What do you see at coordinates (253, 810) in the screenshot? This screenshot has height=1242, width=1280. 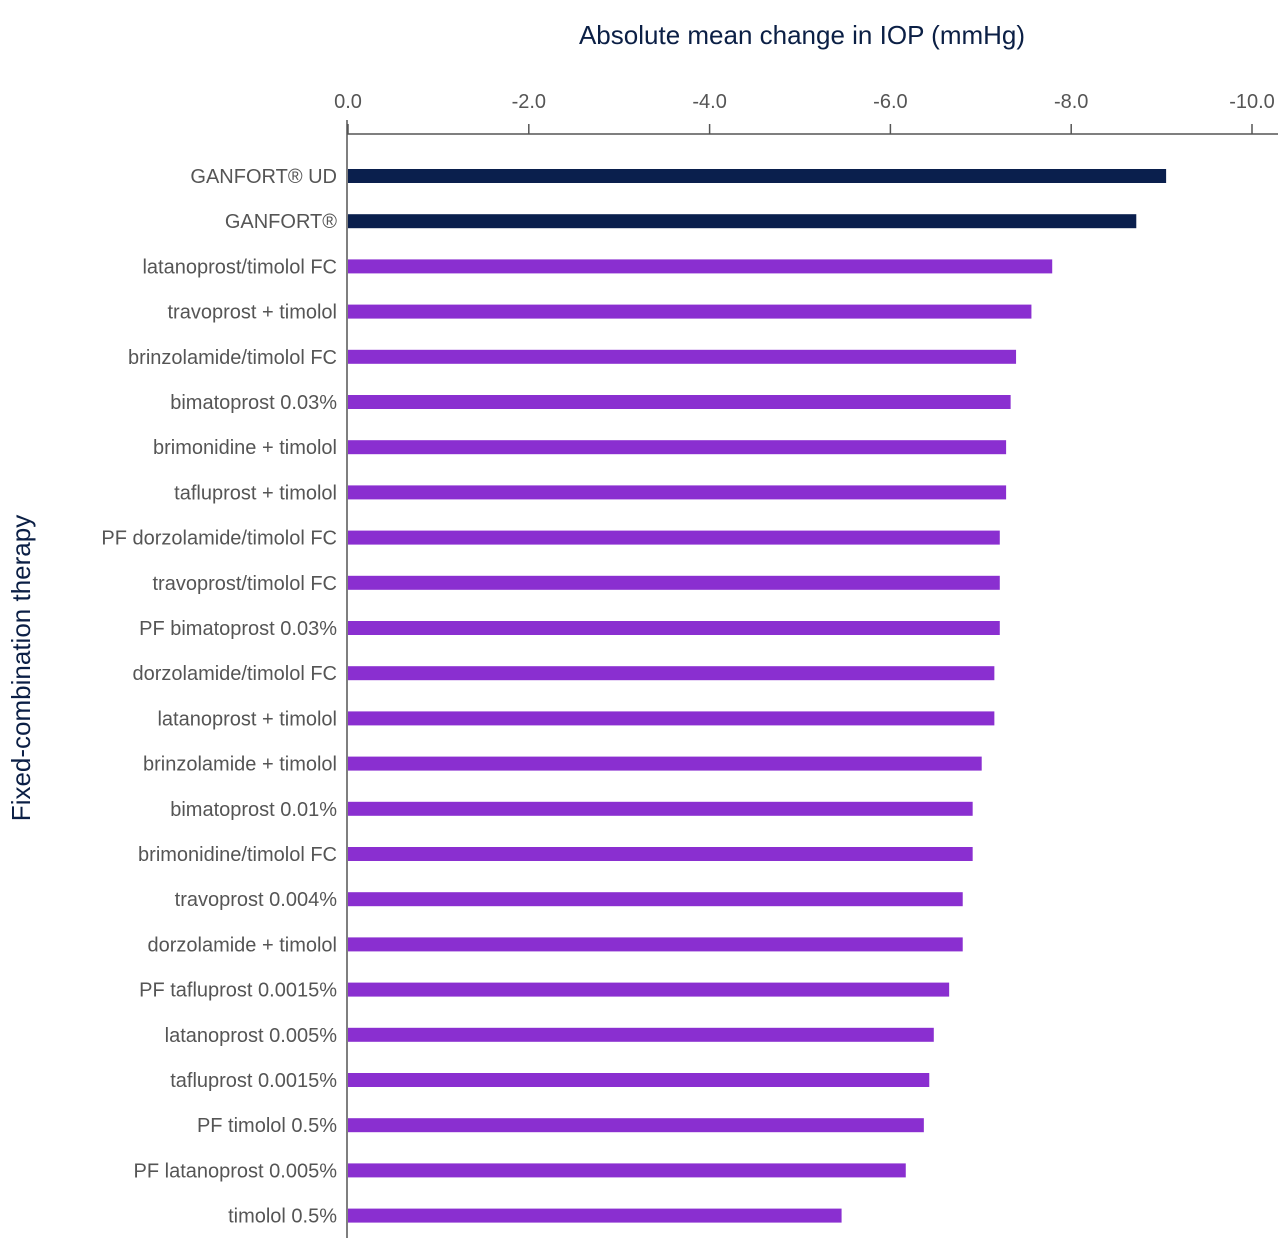 I see `category-label: bimatoprost 0.01%` at bounding box center [253, 810].